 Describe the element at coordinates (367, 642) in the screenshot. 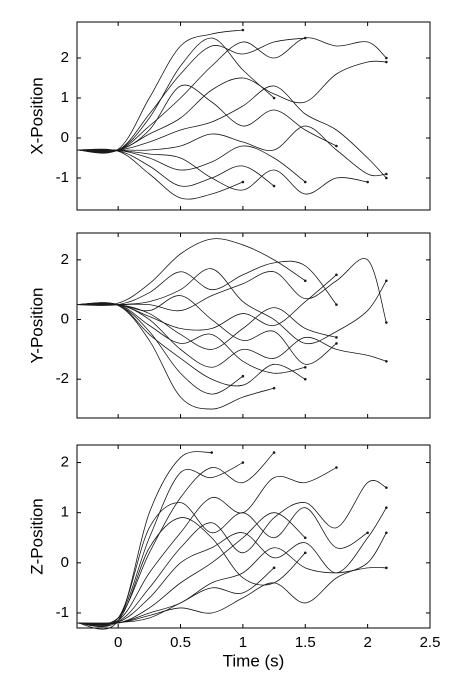

I see `x-tick-label: 2` at that location.